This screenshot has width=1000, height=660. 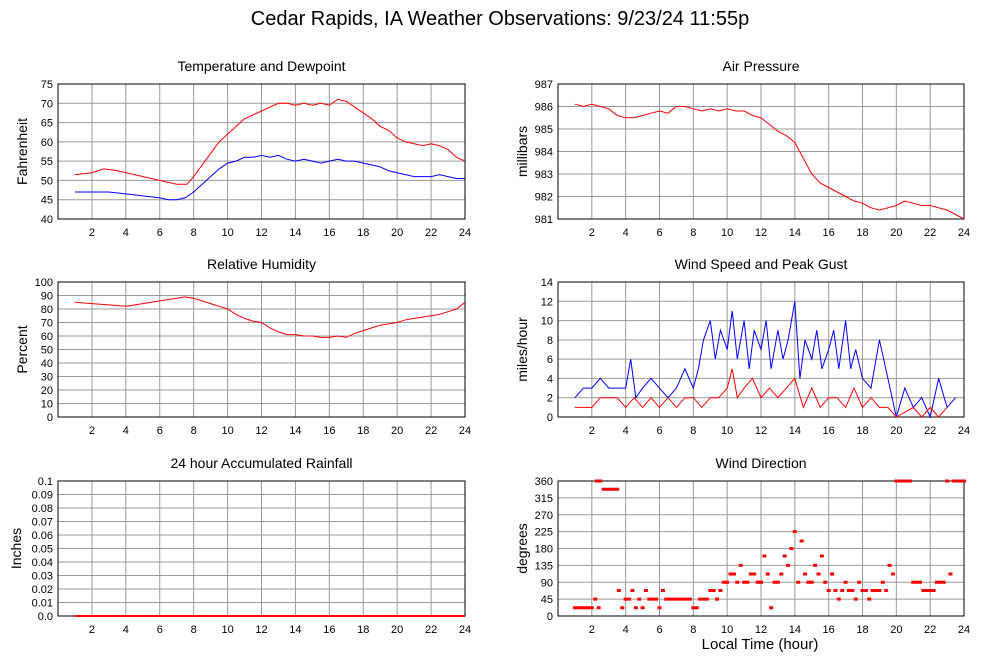 What do you see at coordinates (47, 162) in the screenshot?
I see `y-tick-label: 55` at bounding box center [47, 162].